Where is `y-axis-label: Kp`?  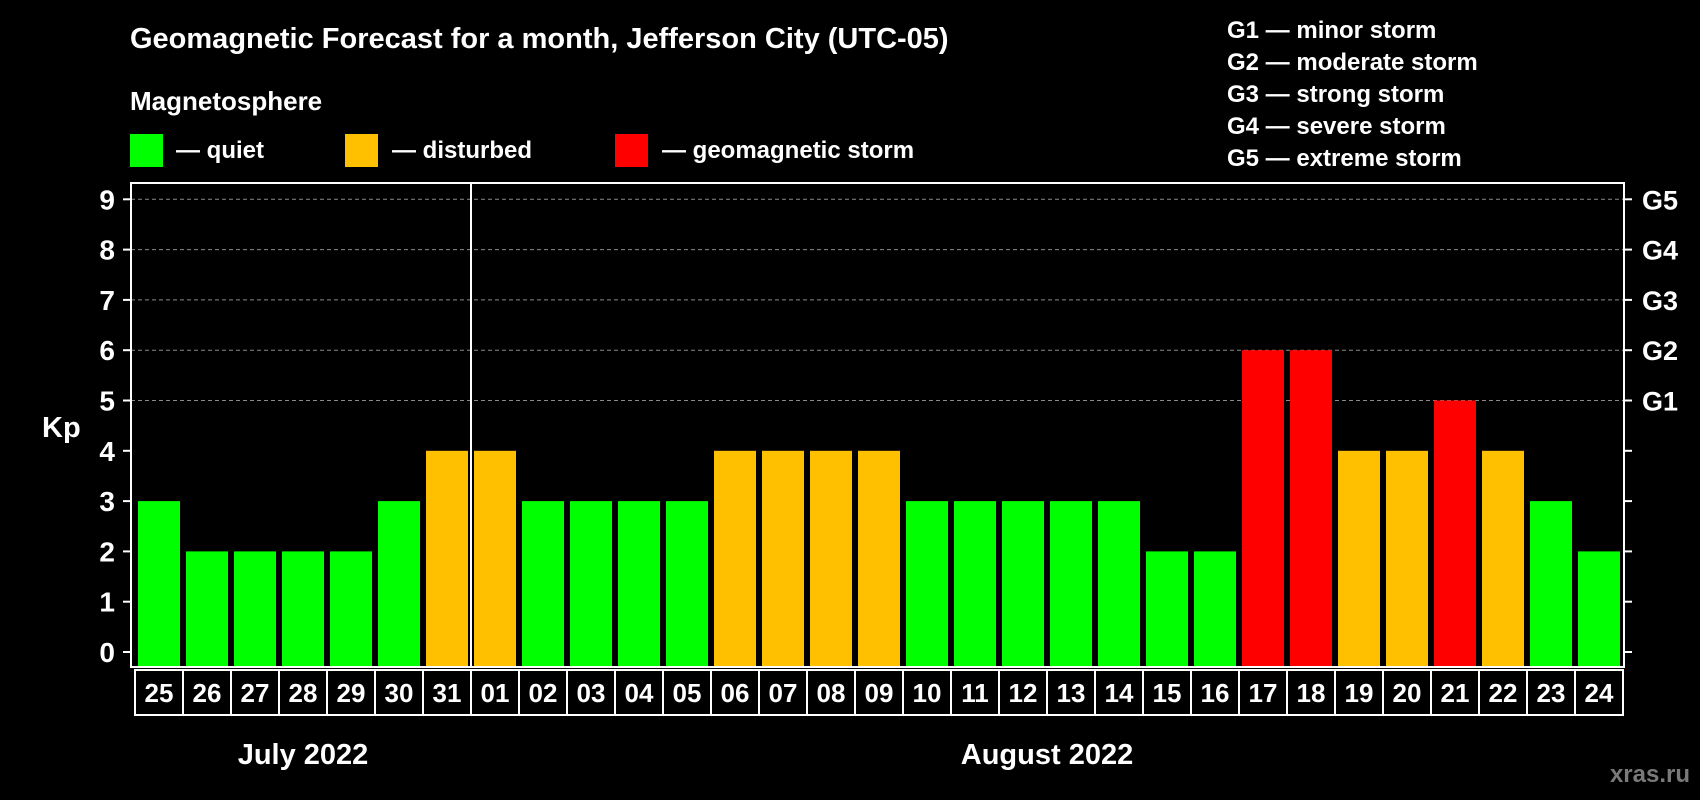
y-axis-label: Kp is located at coordinates (61, 428).